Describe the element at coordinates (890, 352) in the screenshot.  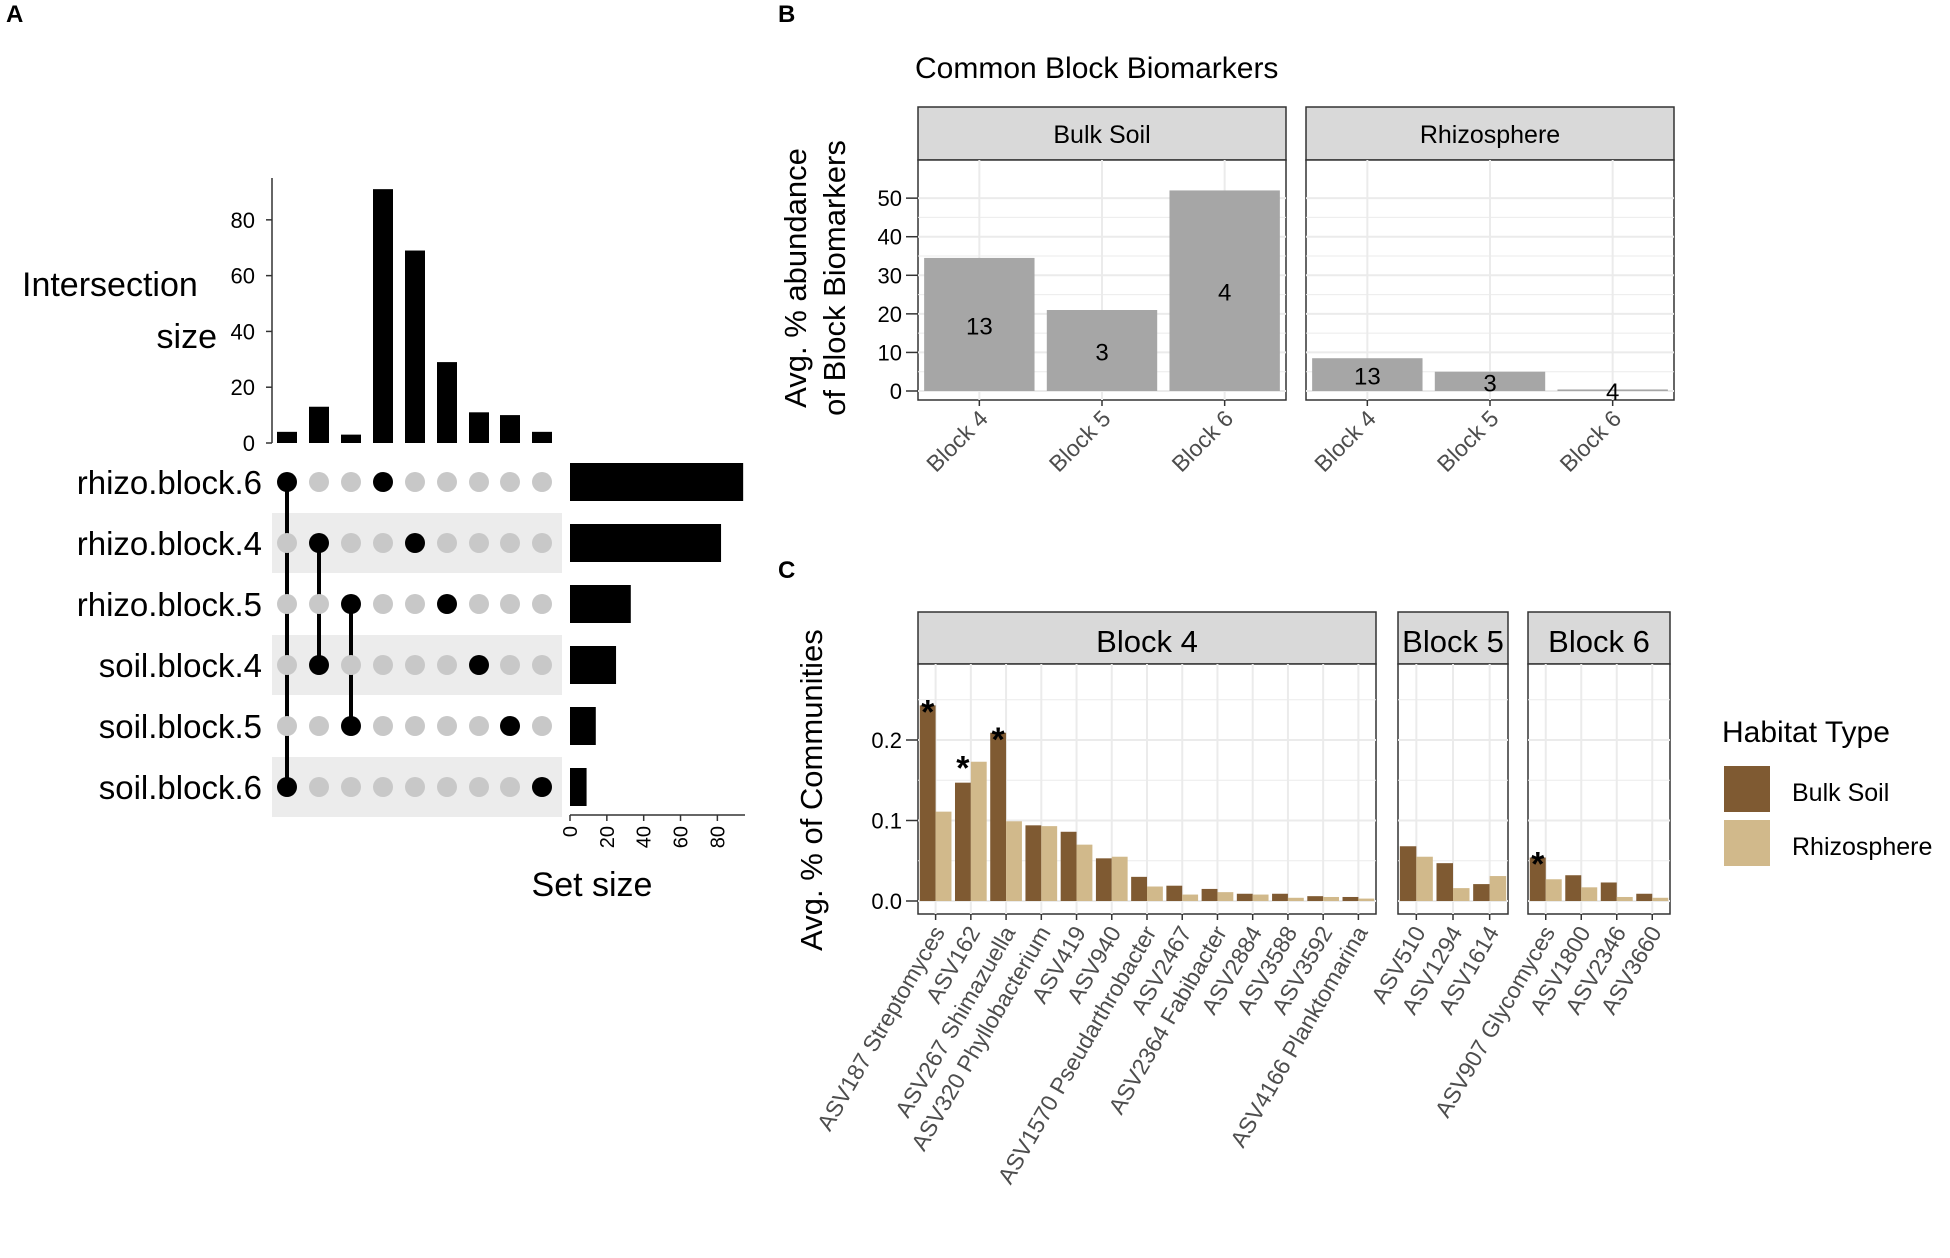
I see `biomarker-y-tick-label: 10` at that location.